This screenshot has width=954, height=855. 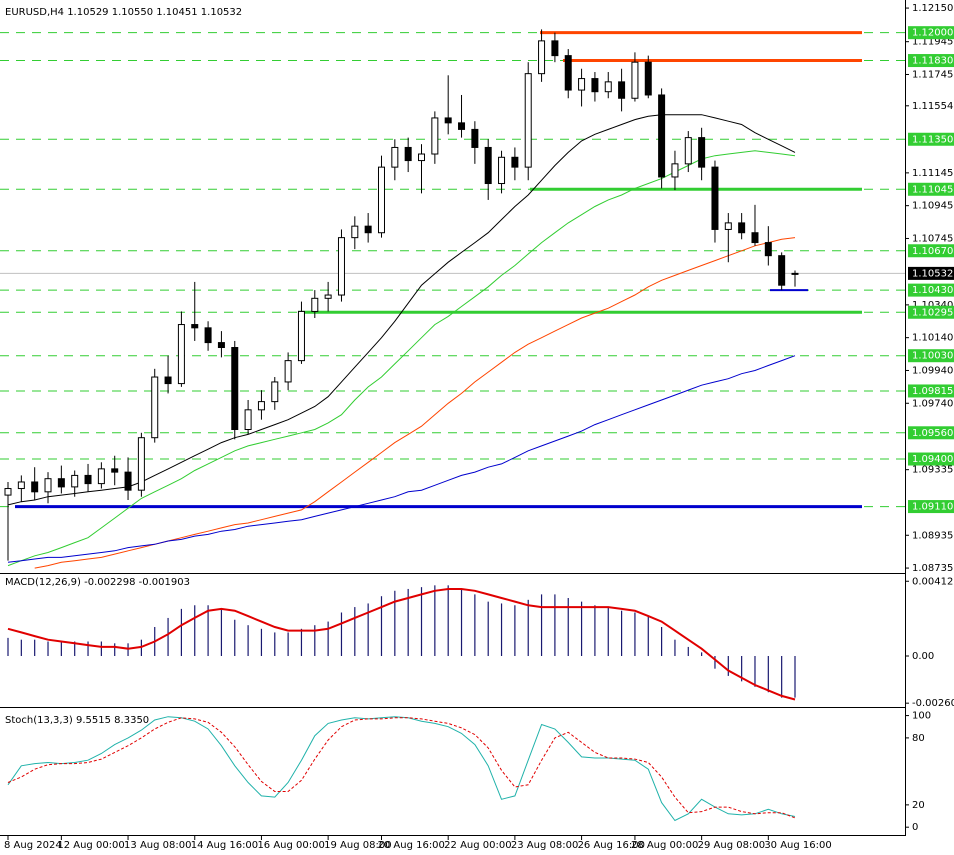 I want to click on level-label: 1.10030, so click(x=932, y=356).